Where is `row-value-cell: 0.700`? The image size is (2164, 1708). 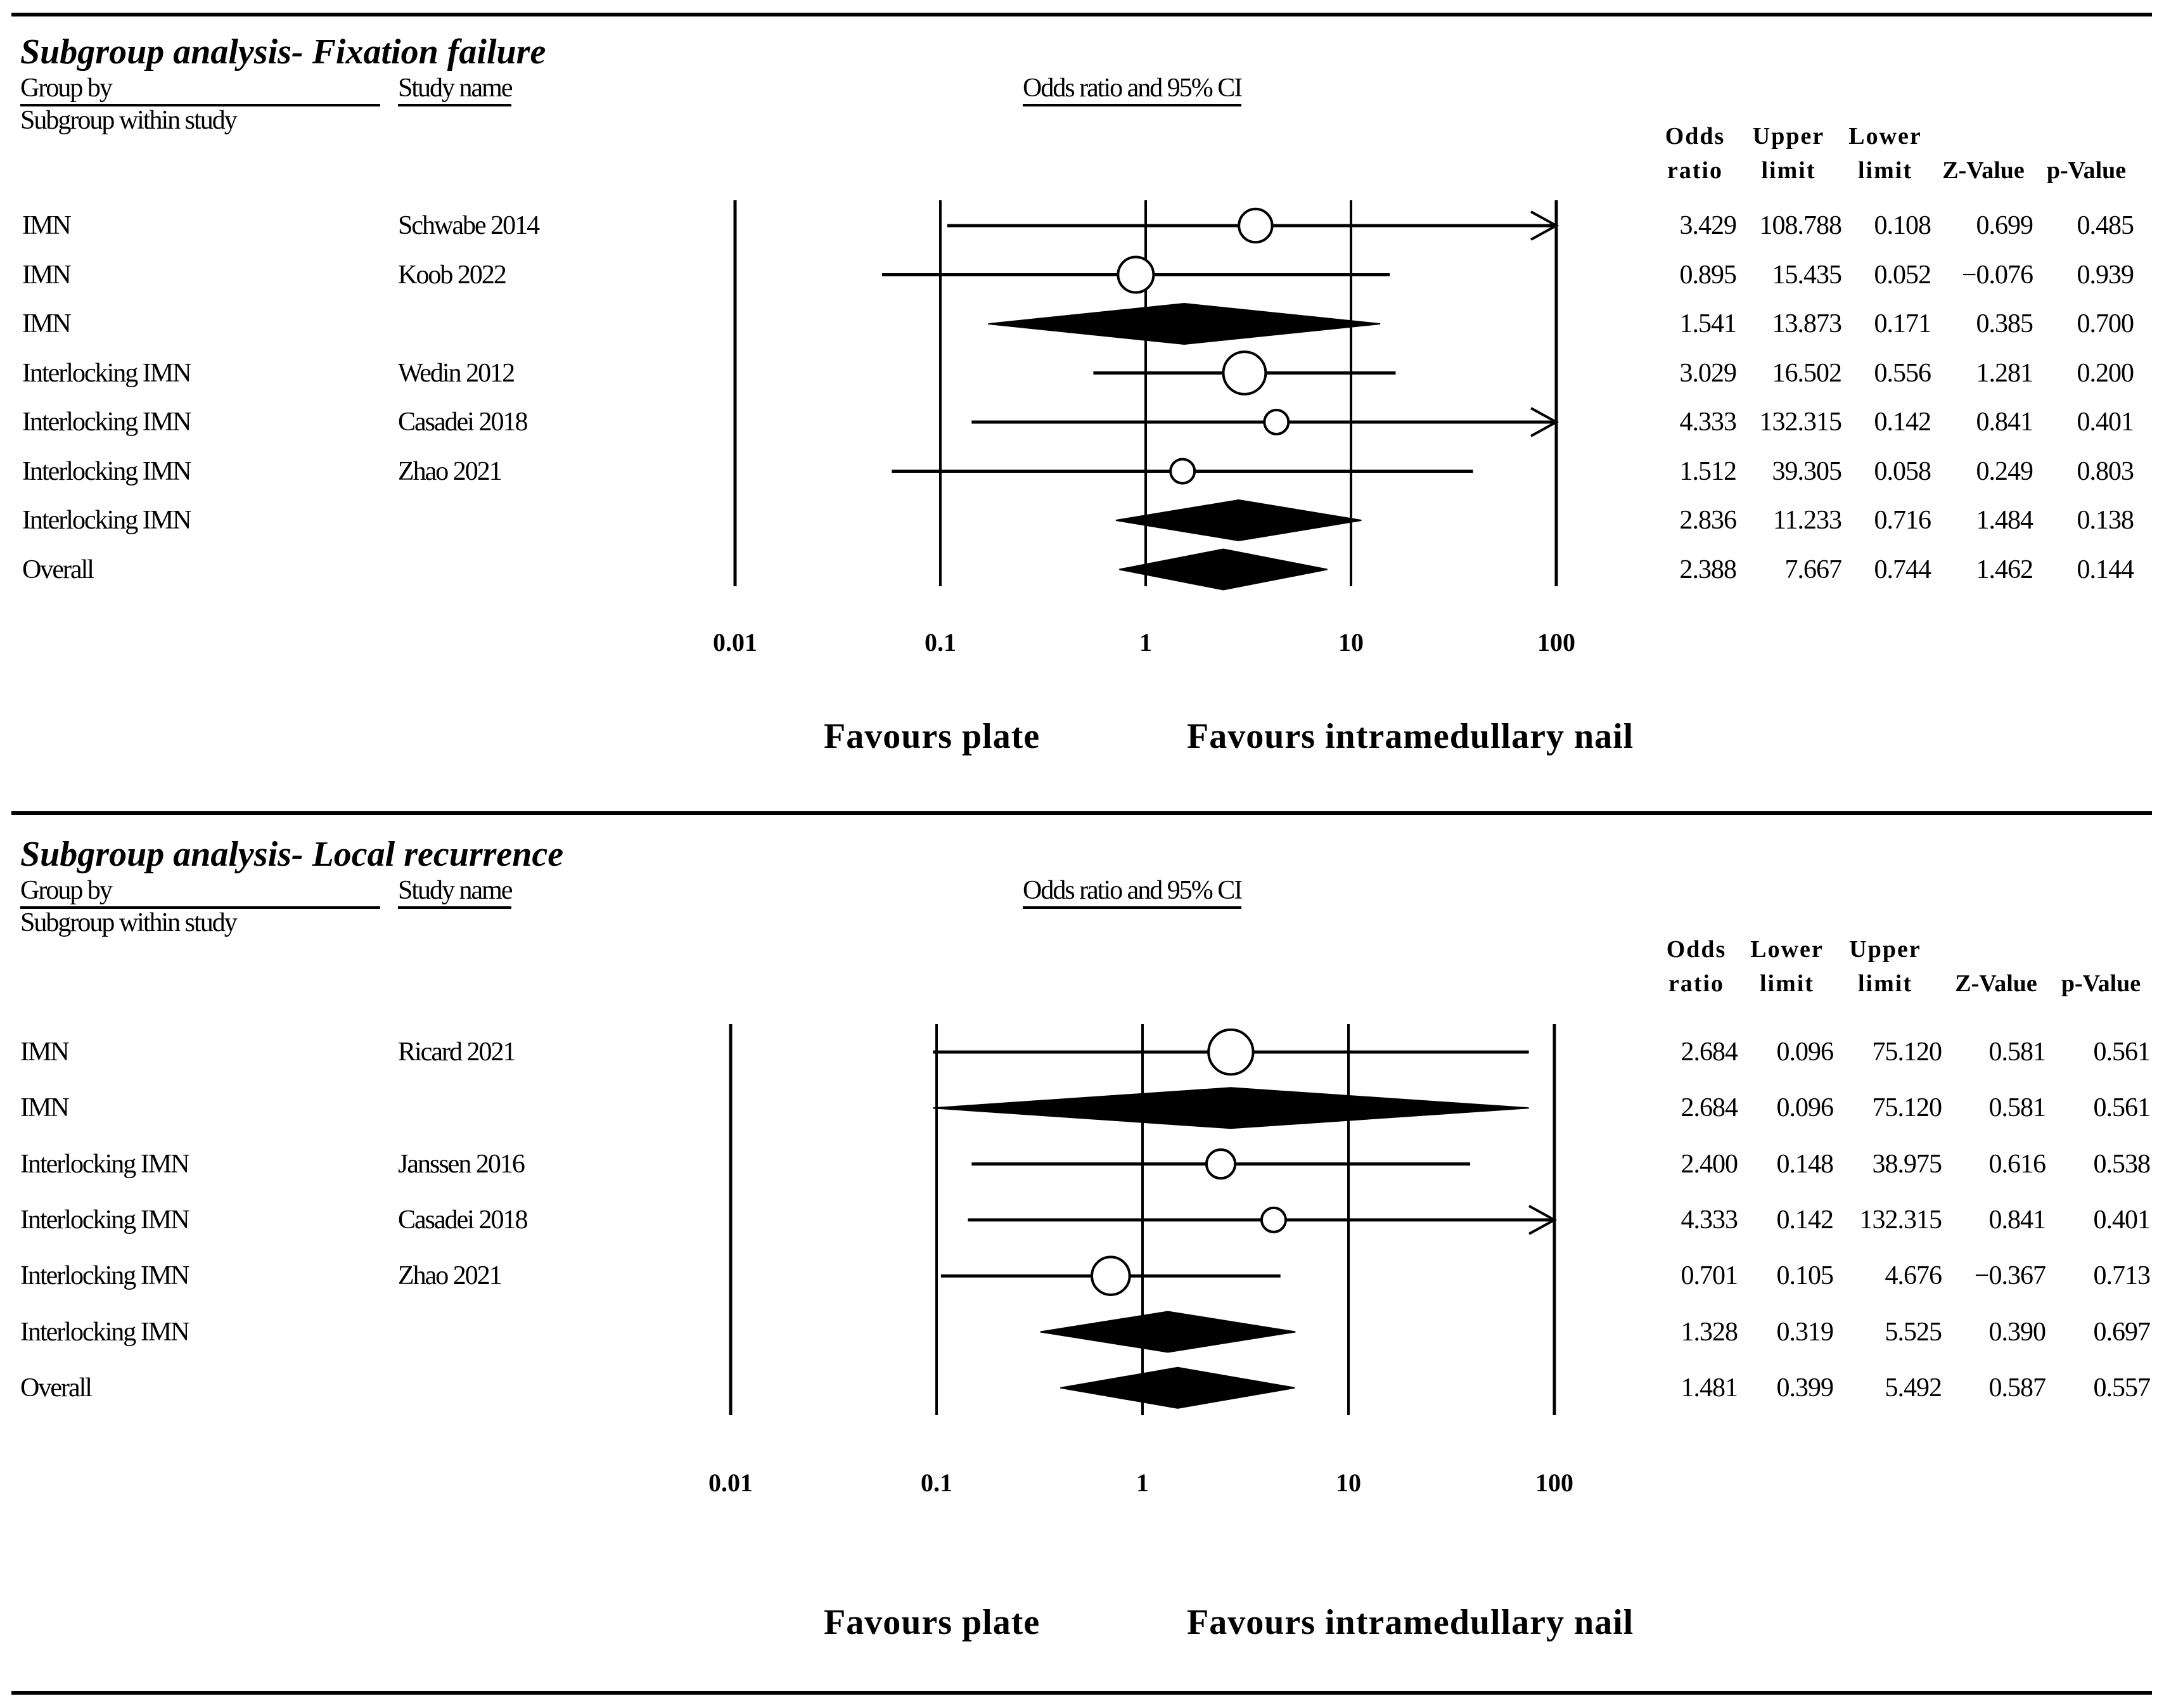
row-value-cell: 0.700 is located at coordinates (2105, 323).